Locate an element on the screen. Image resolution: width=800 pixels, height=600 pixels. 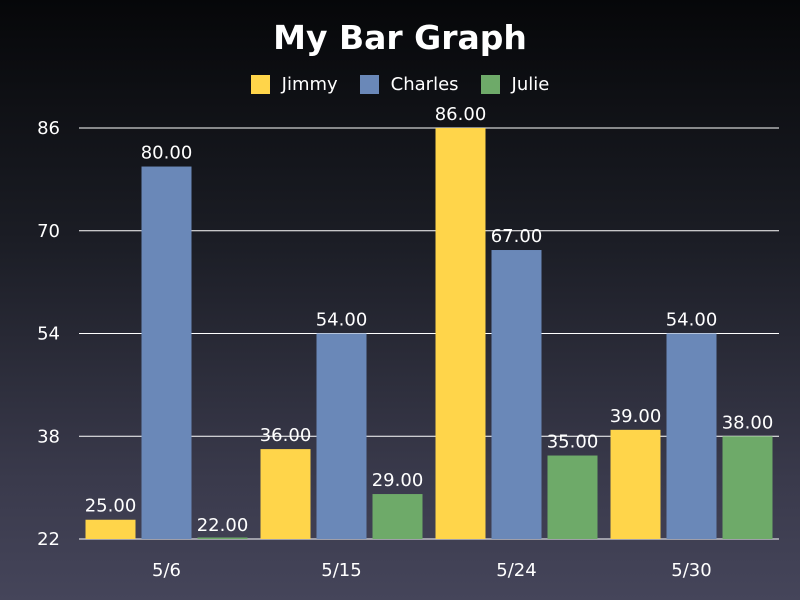
y-tick-label: 54 is located at coordinates (48, 334).